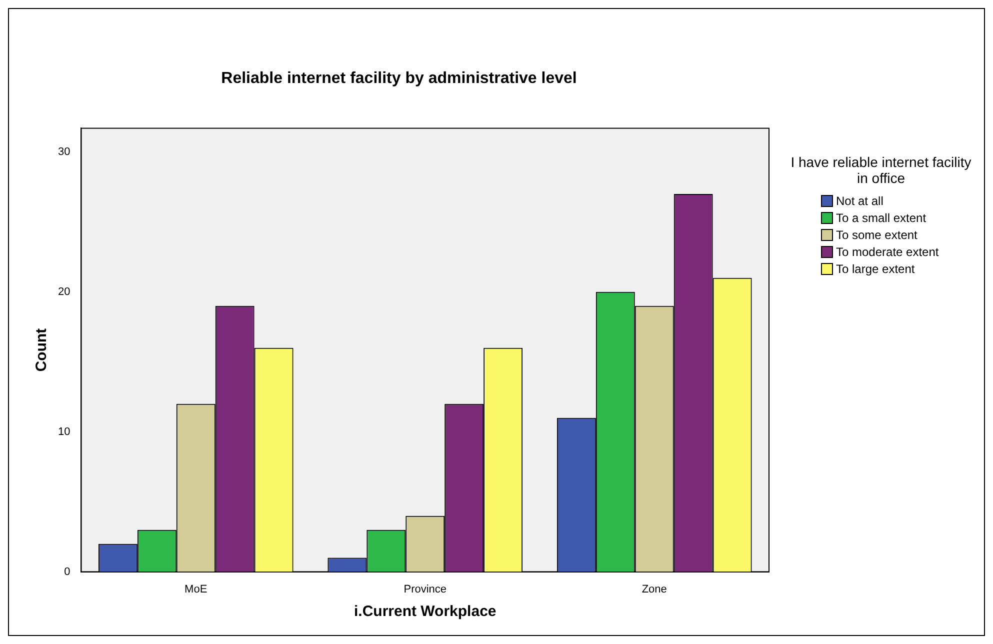 This screenshot has width=993, height=644. I want to click on x-tick-label: MoE, so click(196, 589).